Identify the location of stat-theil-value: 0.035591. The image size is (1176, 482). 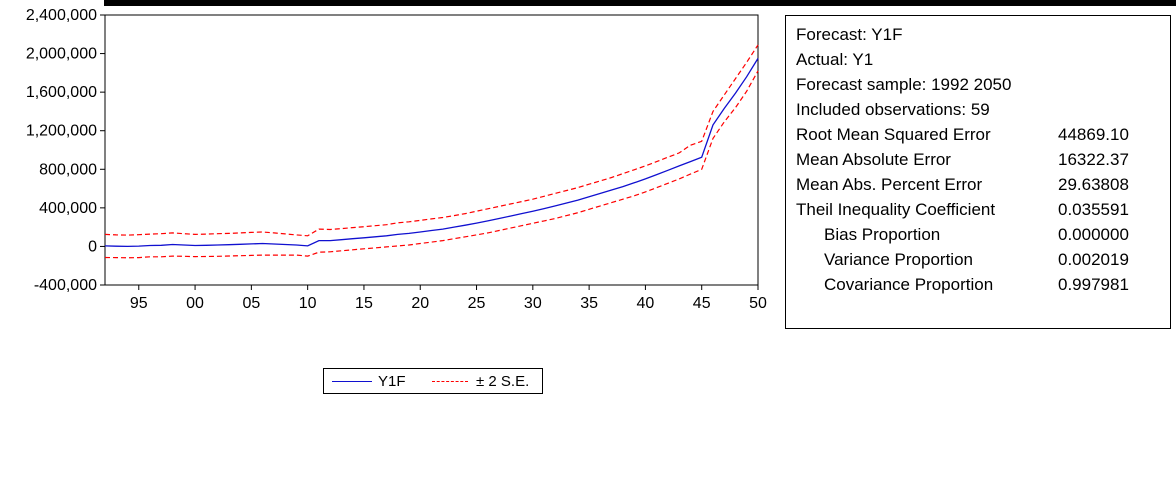
(1093, 209).